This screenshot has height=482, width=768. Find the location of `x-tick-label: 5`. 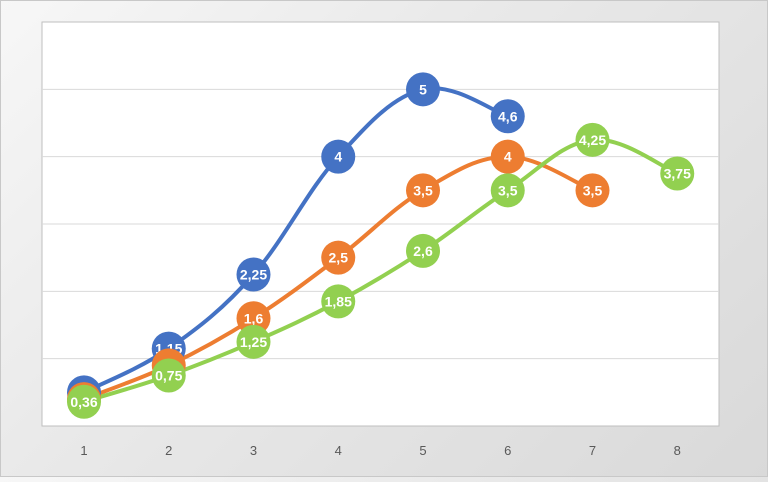

x-tick-label: 5 is located at coordinates (422, 450).